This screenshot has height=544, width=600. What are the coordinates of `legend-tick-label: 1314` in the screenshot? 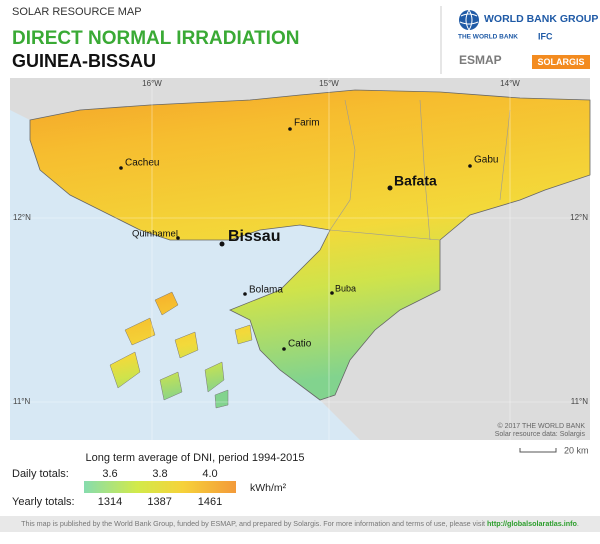 It's located at (110, 502).